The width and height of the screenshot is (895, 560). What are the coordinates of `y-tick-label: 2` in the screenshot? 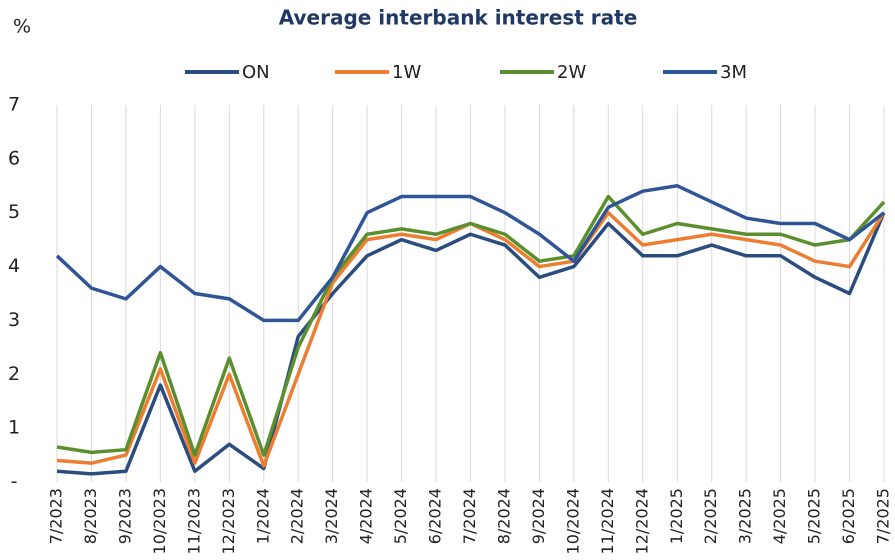 It's located at (14, 374).